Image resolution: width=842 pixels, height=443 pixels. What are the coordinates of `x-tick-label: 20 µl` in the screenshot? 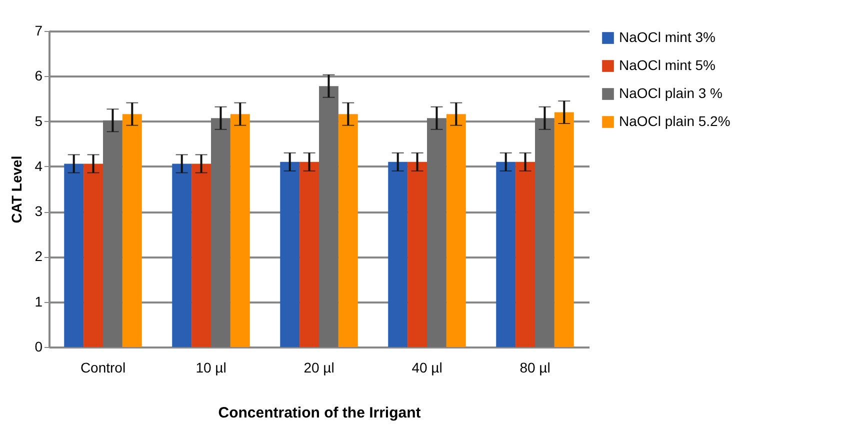 It's located at (319, 368).